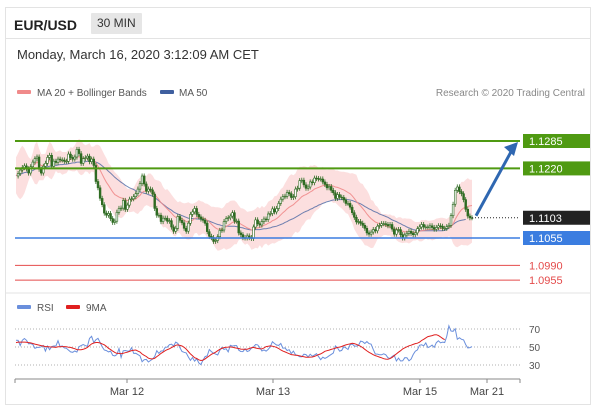 This screenshot has height=411, width=596. I want to click on rsi-legend-label: RSI, so click(45, 308).